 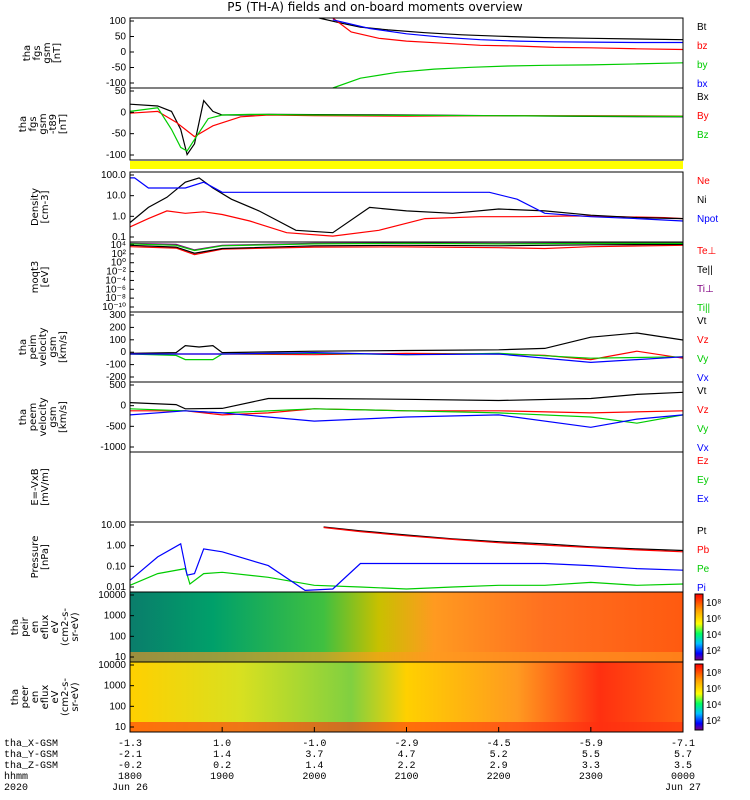 I want to click on legend-entry: Vz, so click(x=703, y=410).